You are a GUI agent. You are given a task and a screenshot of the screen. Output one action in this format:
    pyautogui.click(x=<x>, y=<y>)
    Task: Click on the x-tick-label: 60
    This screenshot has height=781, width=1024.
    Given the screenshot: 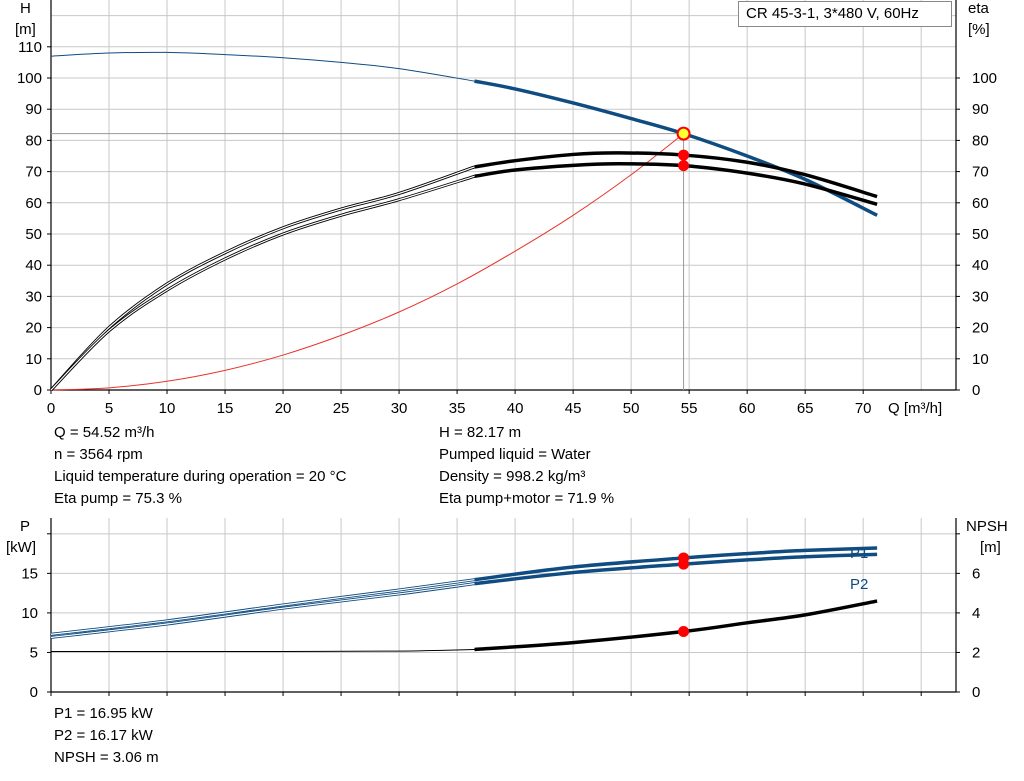 What is the action you would take?
    pyautogui.click(x=747, y=408)
    